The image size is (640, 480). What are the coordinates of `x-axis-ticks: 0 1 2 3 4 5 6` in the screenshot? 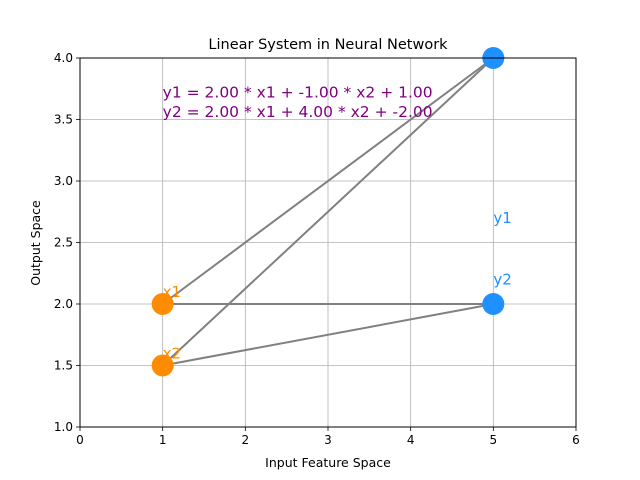 It's located at (328, 437).